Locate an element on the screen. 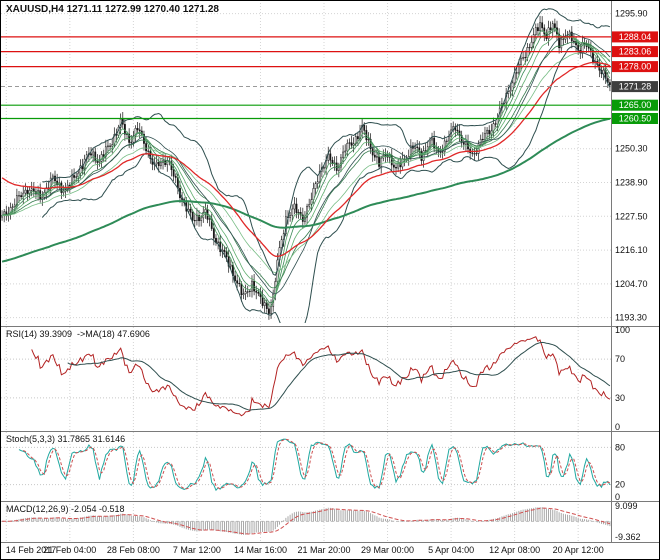  support-price-badge-label: 1265.00 is located at coordinates (635, 105).